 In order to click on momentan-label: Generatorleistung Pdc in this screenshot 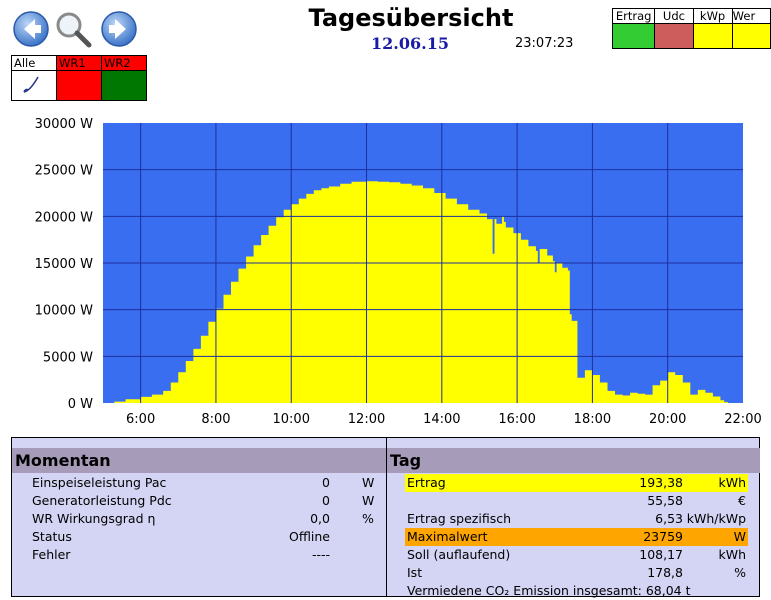, I will do `click(102, 500)`.